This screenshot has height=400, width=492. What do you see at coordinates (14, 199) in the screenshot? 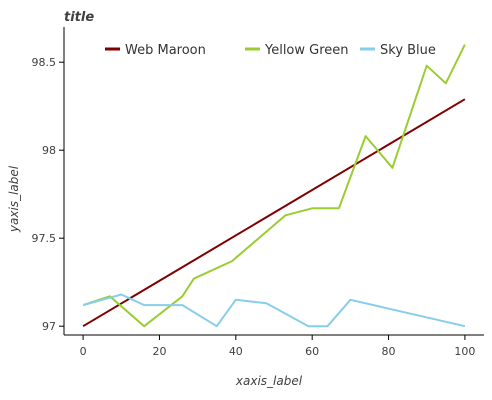
I see `y-axis-title: yaxis_label` at bounding box center [14, 199].